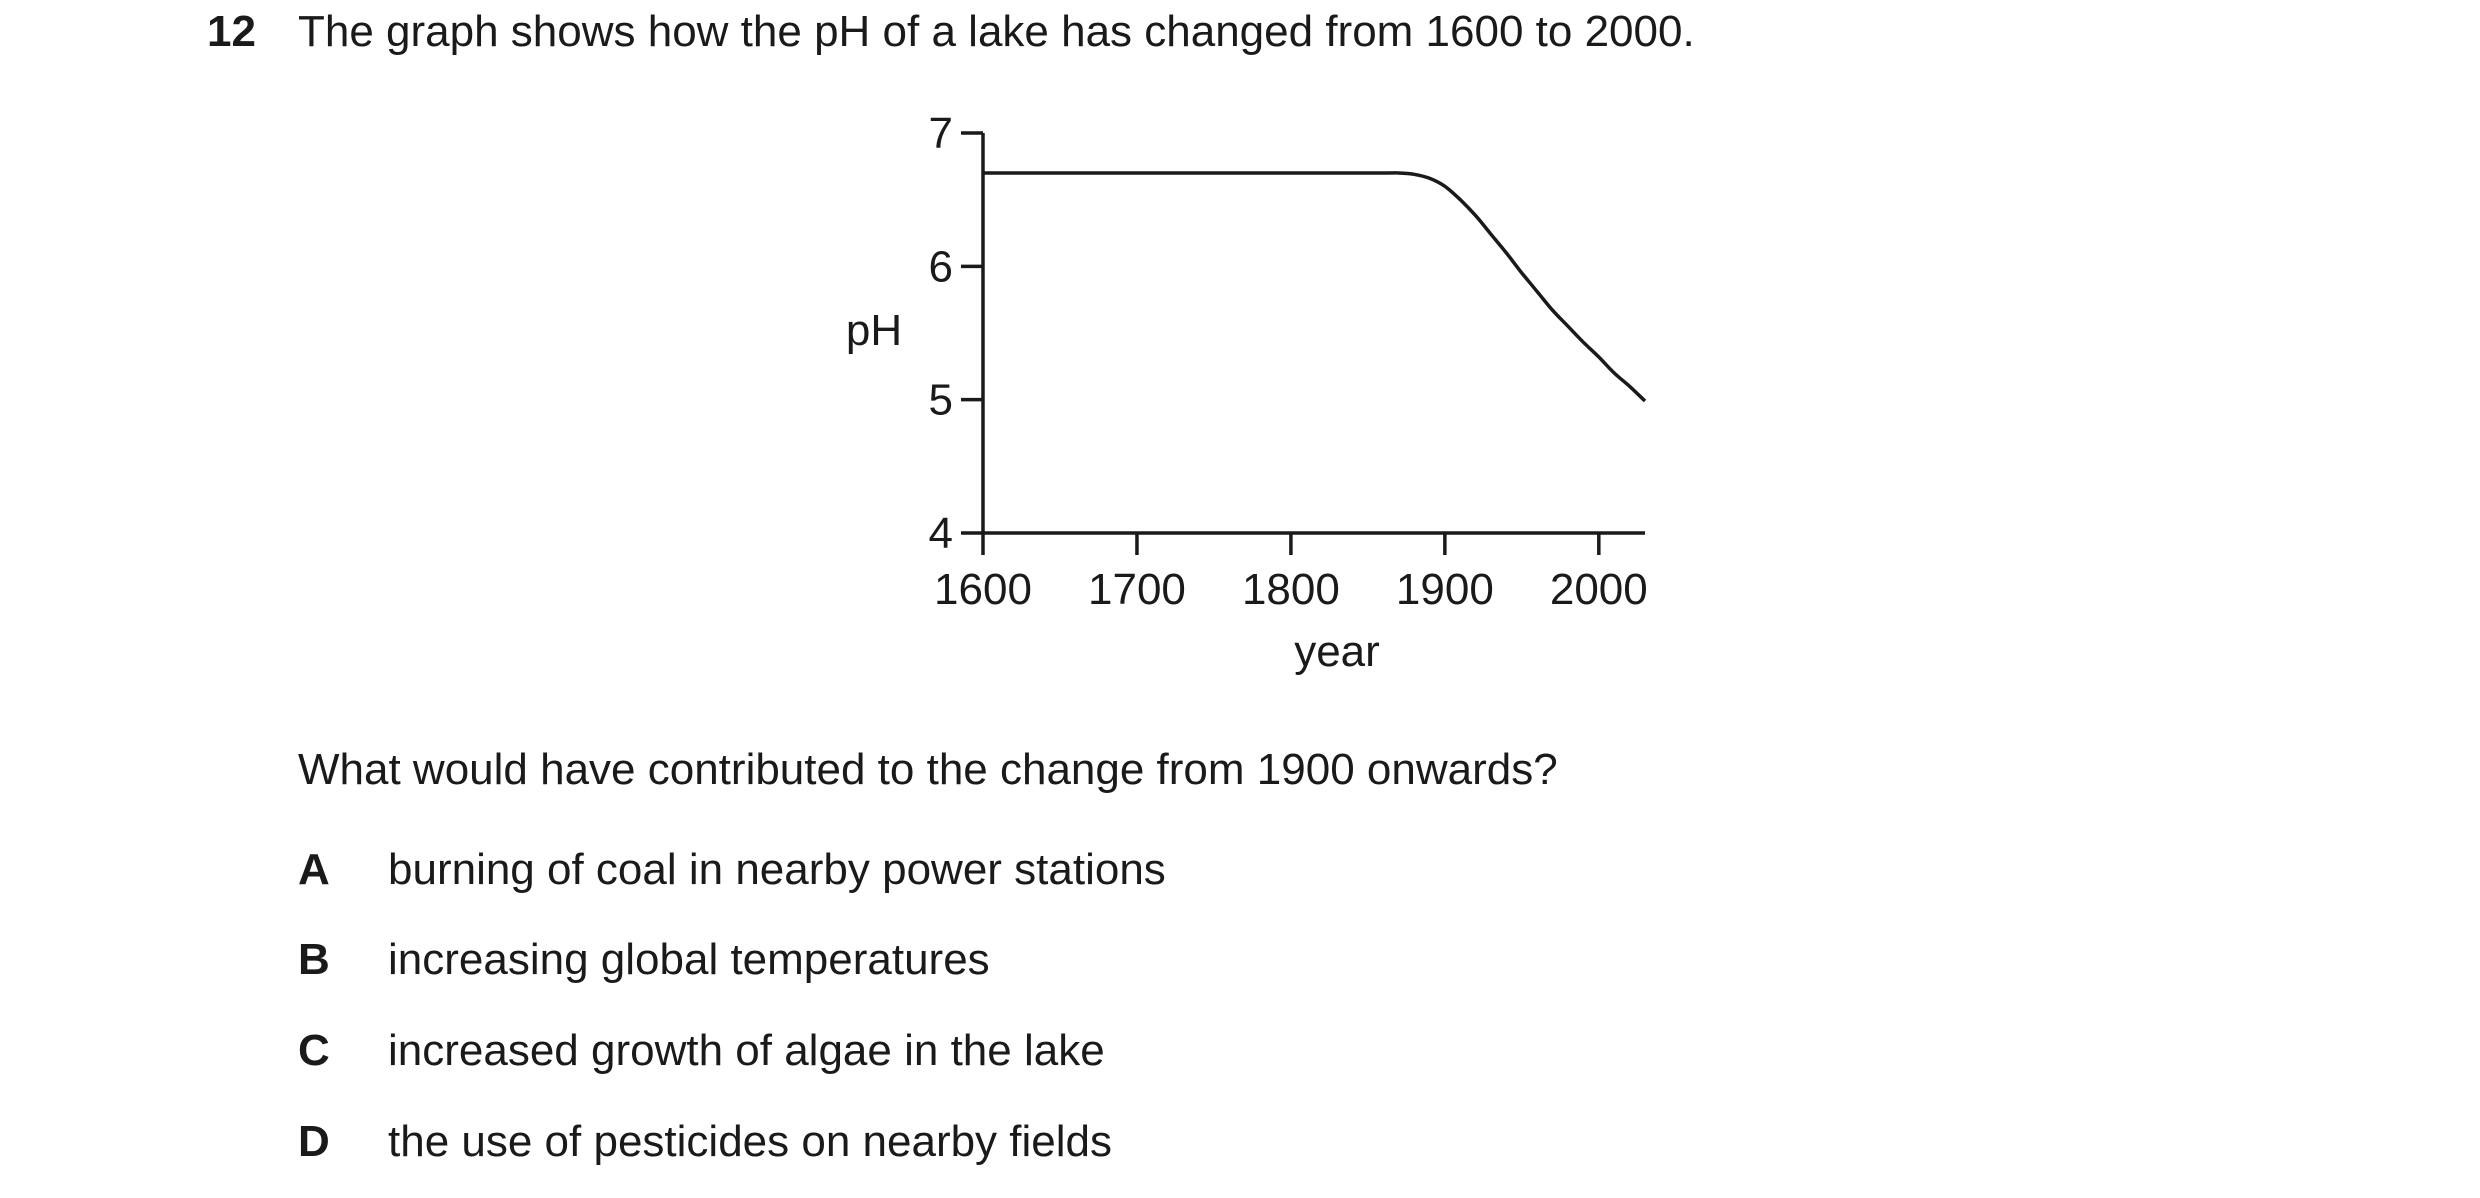 This screenshot has height=1198, width=2480. I want to click on x-tick-label: 2000, so click(1599, 589).